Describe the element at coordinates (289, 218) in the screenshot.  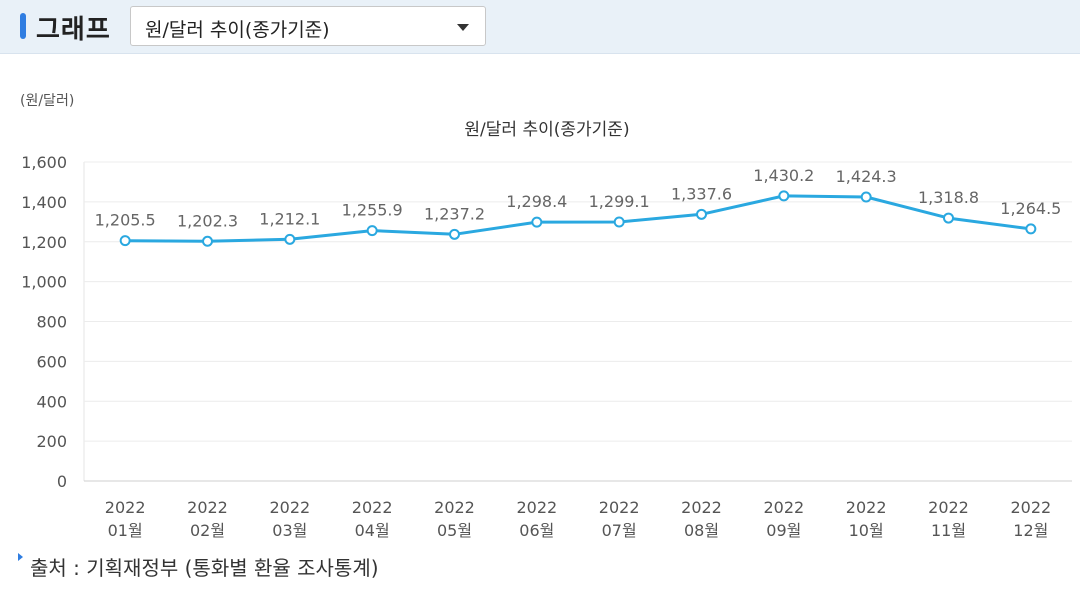
I see `data-label: 1,212.1` at that location.